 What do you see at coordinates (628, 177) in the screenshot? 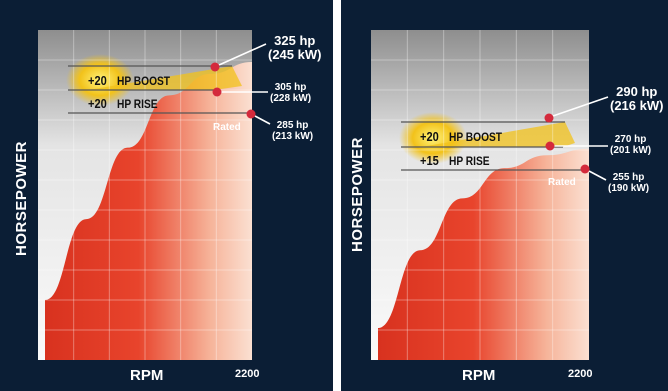
I see `callout-hp: 255 hp` at bounding box center [628, 177].